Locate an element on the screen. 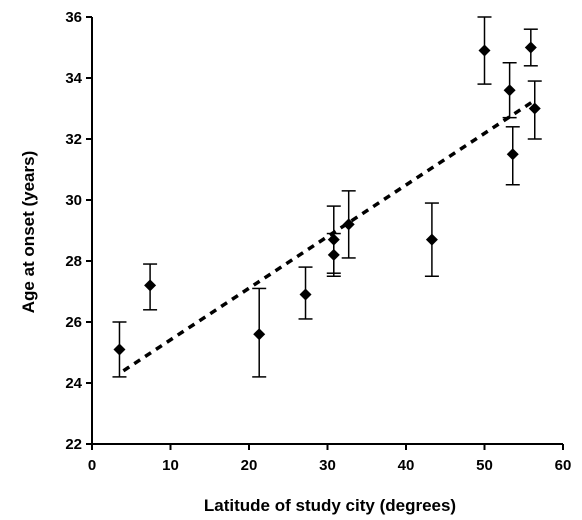 The width and height of the screenshot is (582, 520). x-tick-label: 50 is located at coordinates (484, 465).